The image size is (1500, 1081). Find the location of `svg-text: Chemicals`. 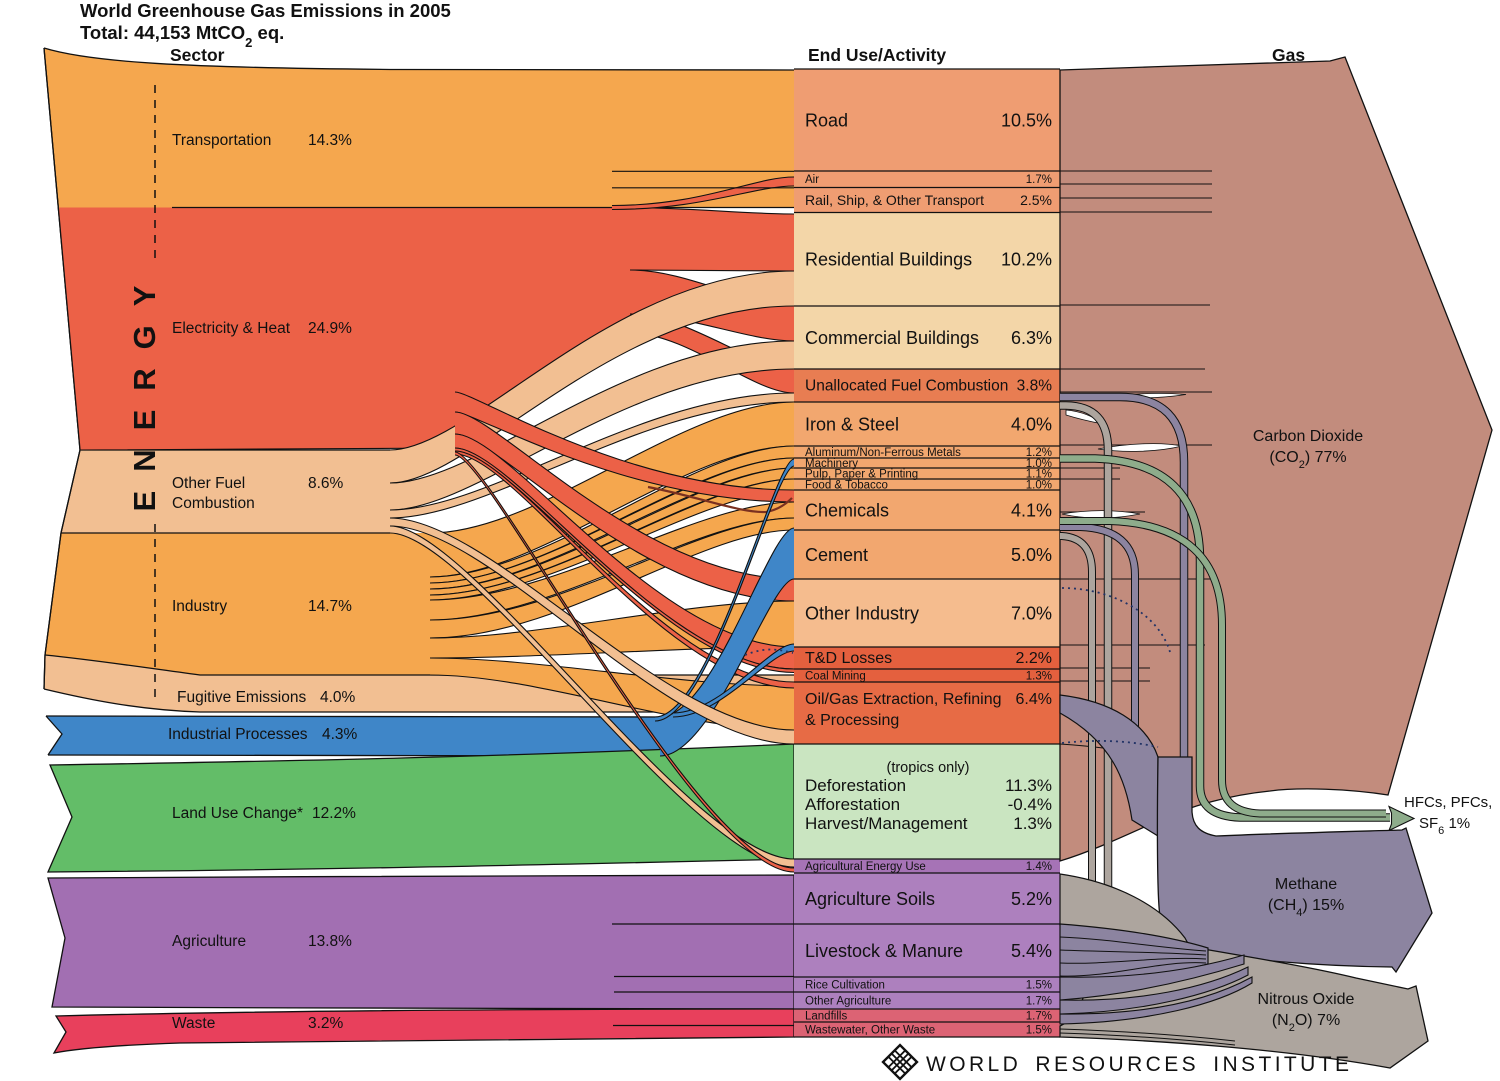

svg-text: Chemicals is located at coordinates (847, 510).